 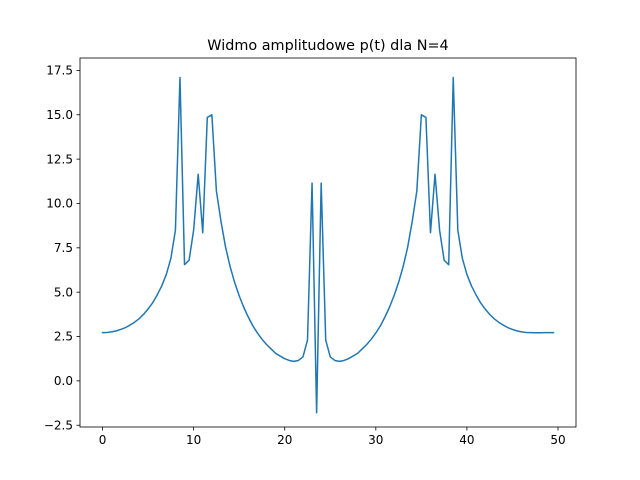 What do you see at coordinates (59, 71) in the screenshot?
I see `y-tick-label: 17.5` at bounding box center [59, 71].